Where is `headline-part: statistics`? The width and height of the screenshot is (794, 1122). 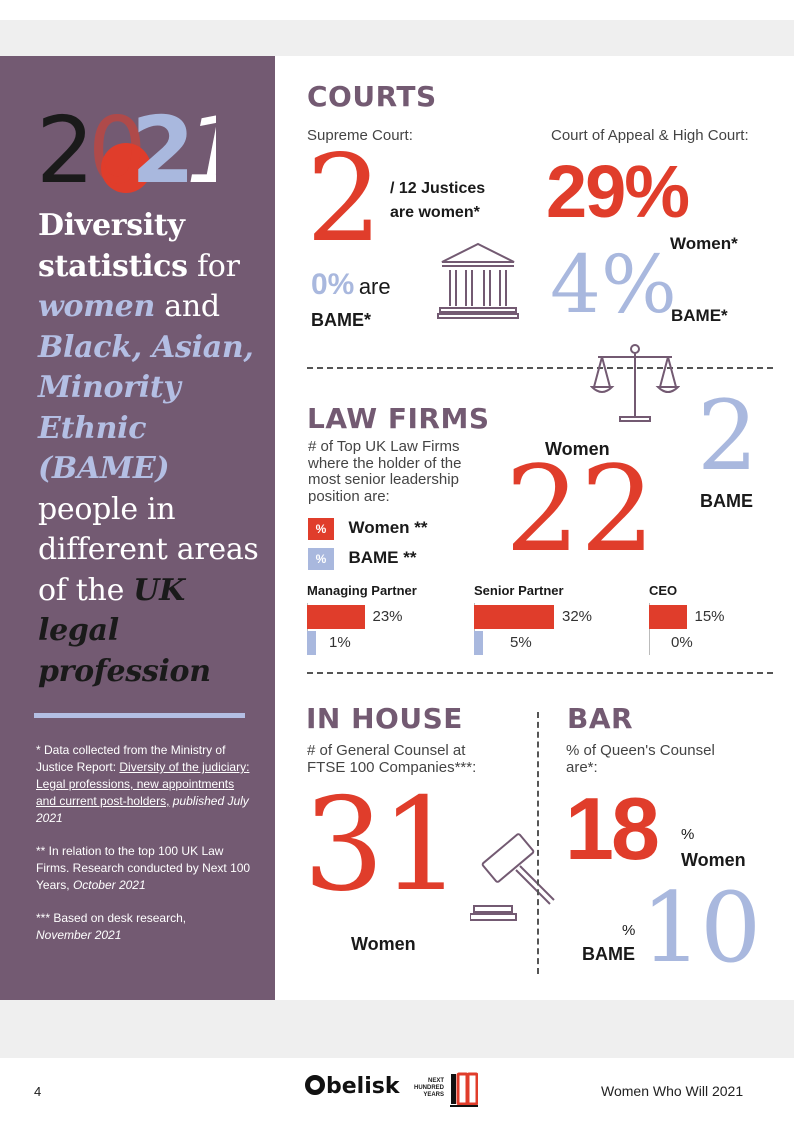
headline-part: statistics is located at coordinates (113, 266).